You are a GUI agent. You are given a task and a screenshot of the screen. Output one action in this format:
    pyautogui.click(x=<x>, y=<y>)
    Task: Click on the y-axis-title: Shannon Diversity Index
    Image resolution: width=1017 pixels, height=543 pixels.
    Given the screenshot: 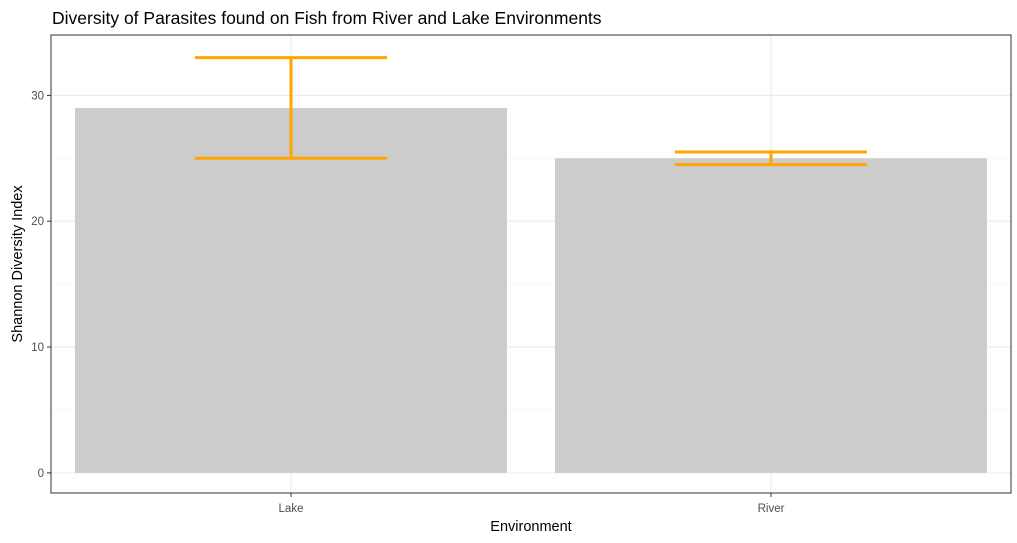 What is the action you would take?
    pyautogui.click(x=18, y=264)
    